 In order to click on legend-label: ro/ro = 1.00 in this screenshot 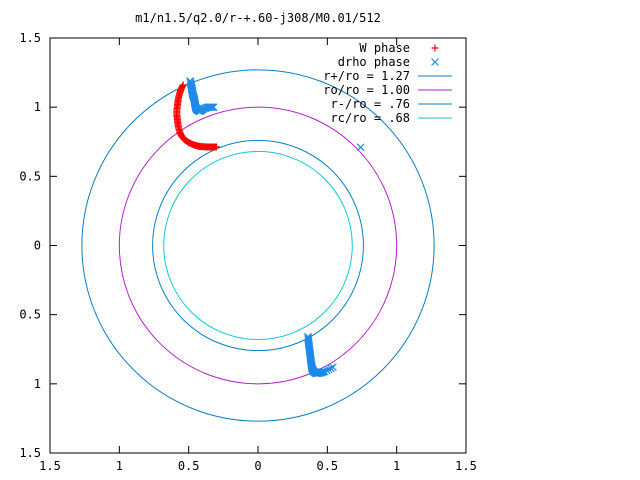, I will do `click(366, 90)`.